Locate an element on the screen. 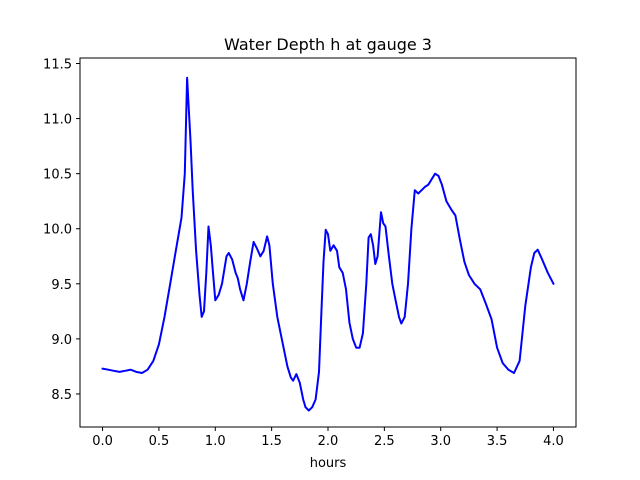 The width and height of the screenshot is (640, 480). y-tick-label: 8.5 is located at coordinates (61, 395).